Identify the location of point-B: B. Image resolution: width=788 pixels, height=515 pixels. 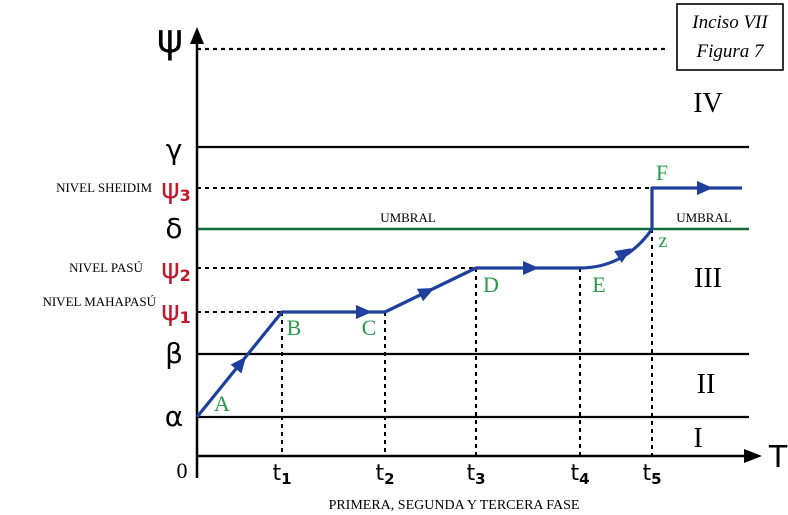
(294, 327).